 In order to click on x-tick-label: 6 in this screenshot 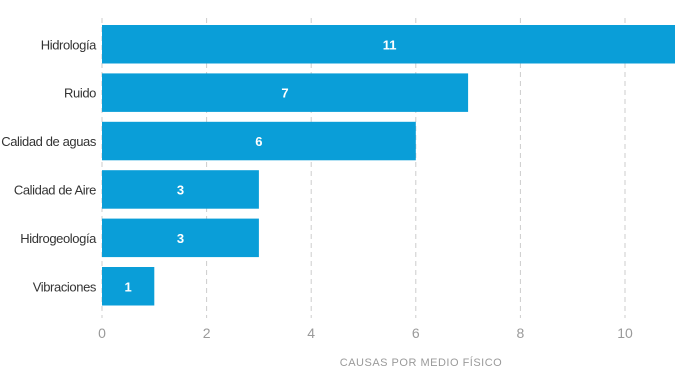, I will do `click(416, 333)`.